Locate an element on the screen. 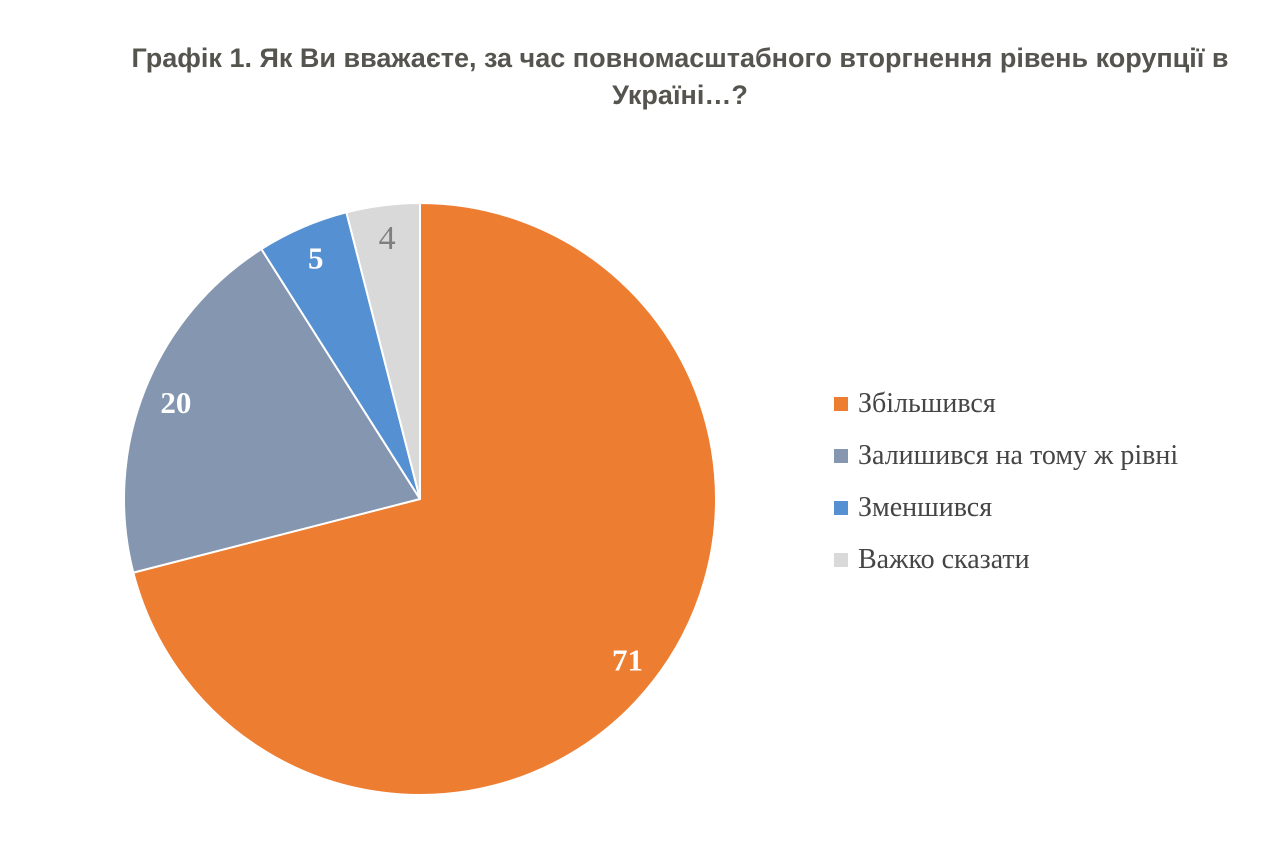 This screenshot has width=1280, height=865. pie-data-label-3: 5 is located at coordinates (316, 258).